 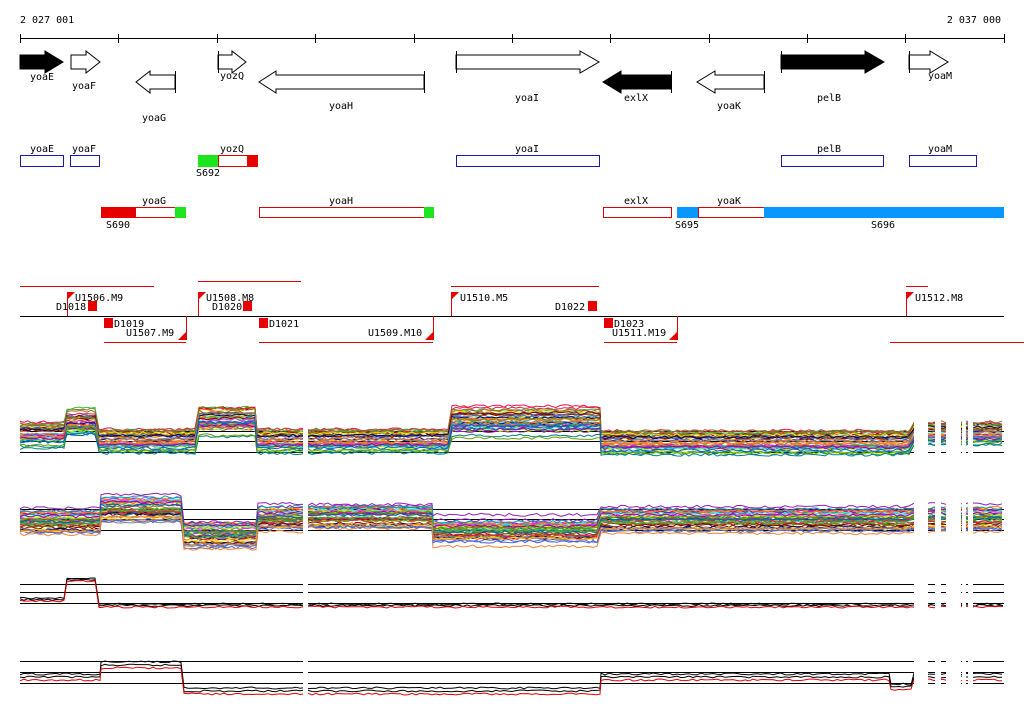 I want to click on gene-track: yoaE yoaF yoaG yozQ yoaH yoaI, so click(x=485, y=86).